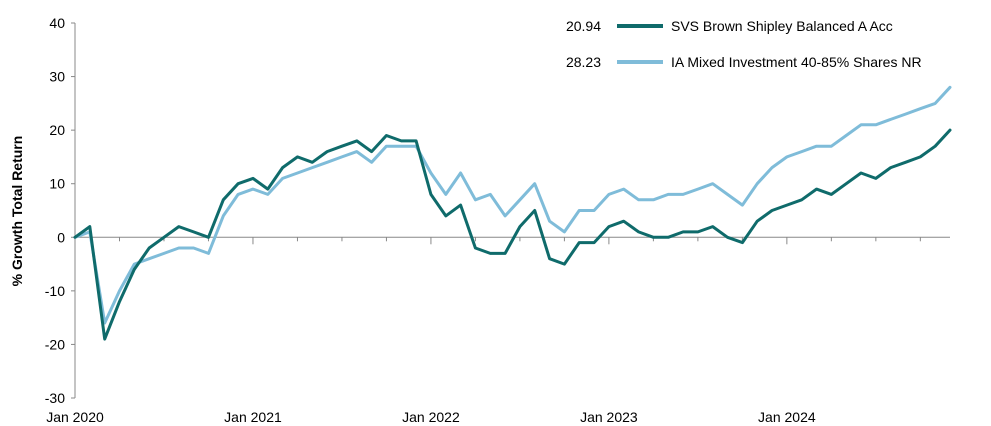 This screenshot has width=991, height=426. I want to click on y-tick-label: 10, so click(57, 184).